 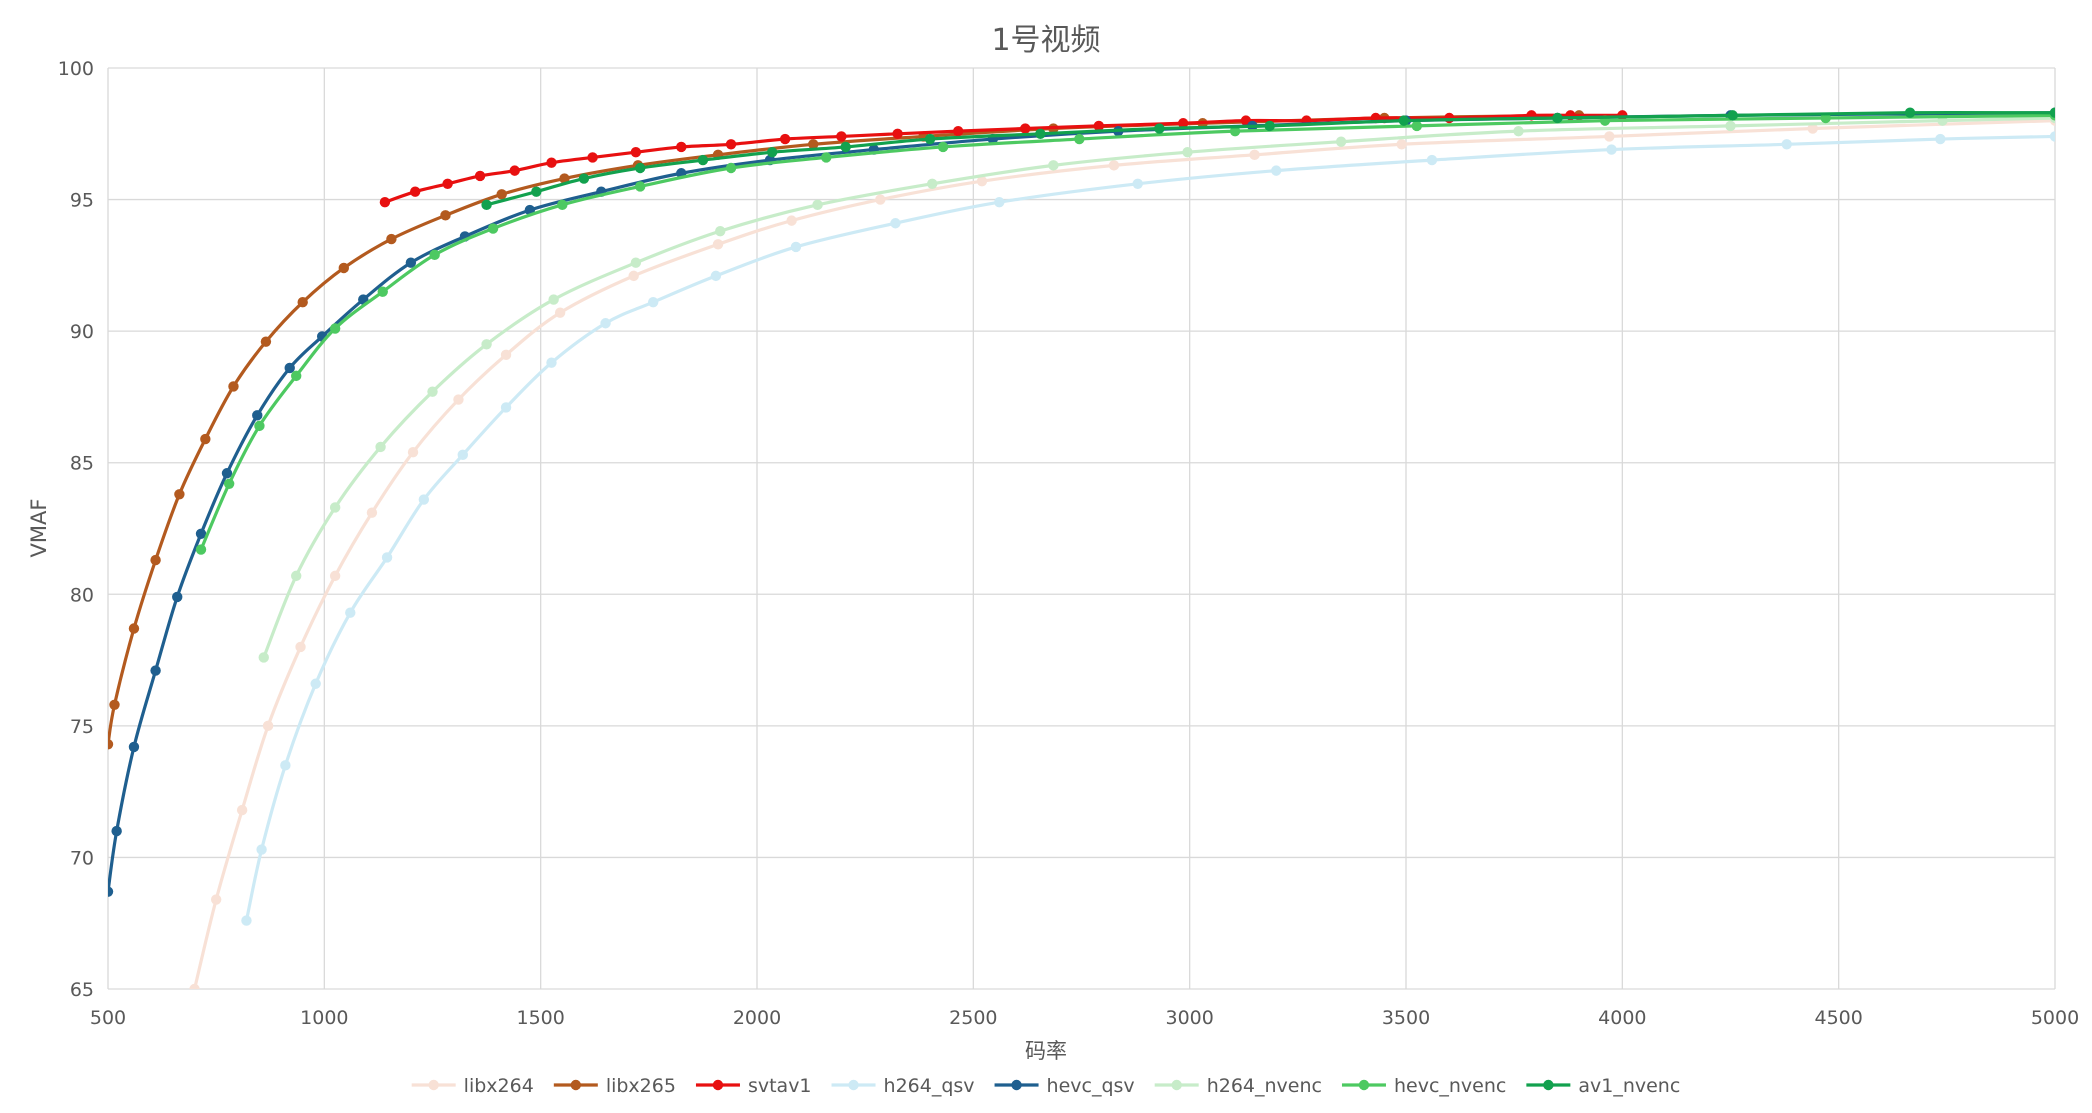 I want to click on x-tick-label: 3000, so click(x=1189, y=1018).